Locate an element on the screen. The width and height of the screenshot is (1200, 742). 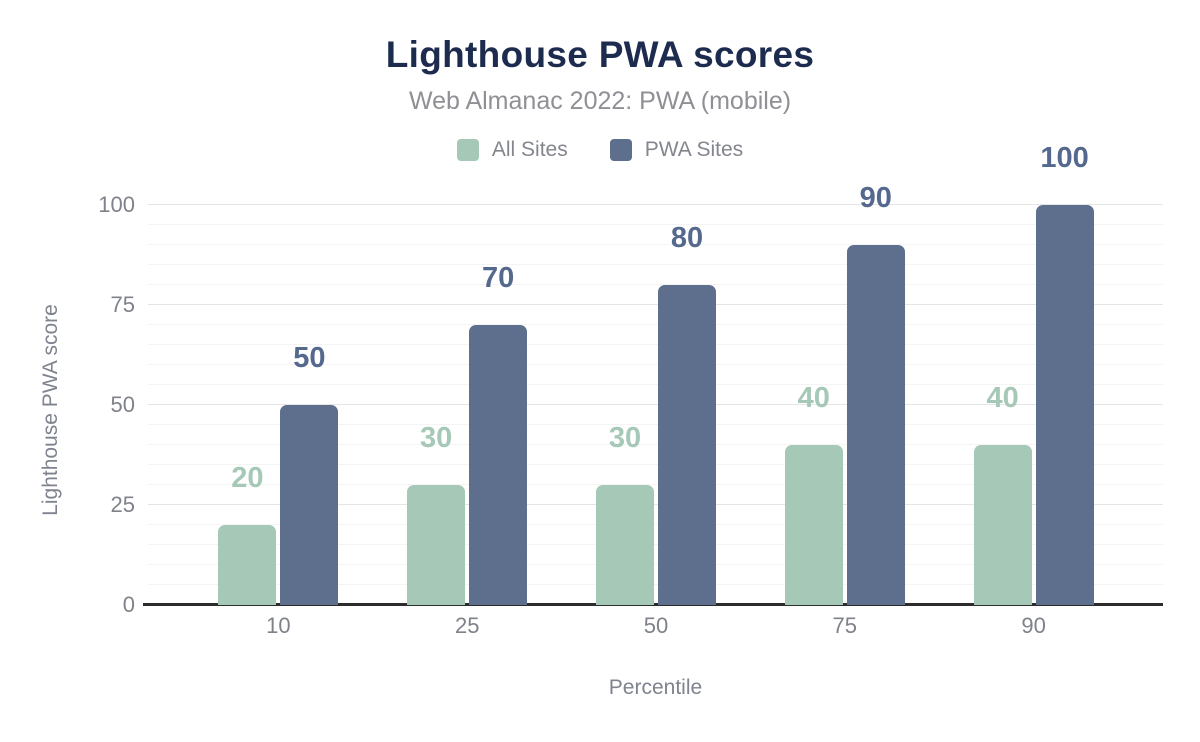
bar-all-sites-p90: 40 is located at coordinates (1002, 493).